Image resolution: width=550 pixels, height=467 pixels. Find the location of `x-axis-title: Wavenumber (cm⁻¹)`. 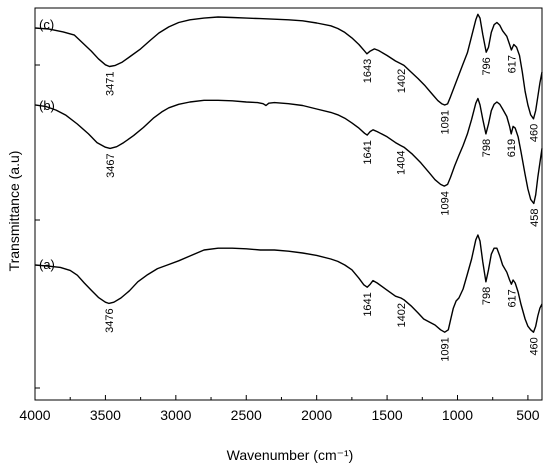

x-axis-title: Wavenumber (cm⁻¹) is located at coordinates (290, 455).